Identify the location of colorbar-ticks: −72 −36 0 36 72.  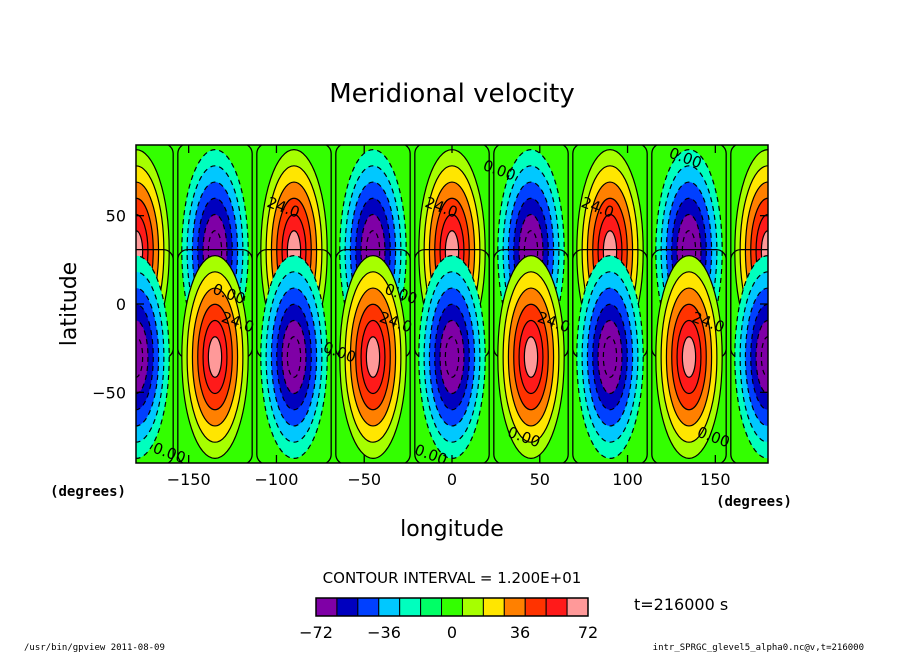
(448, 632).